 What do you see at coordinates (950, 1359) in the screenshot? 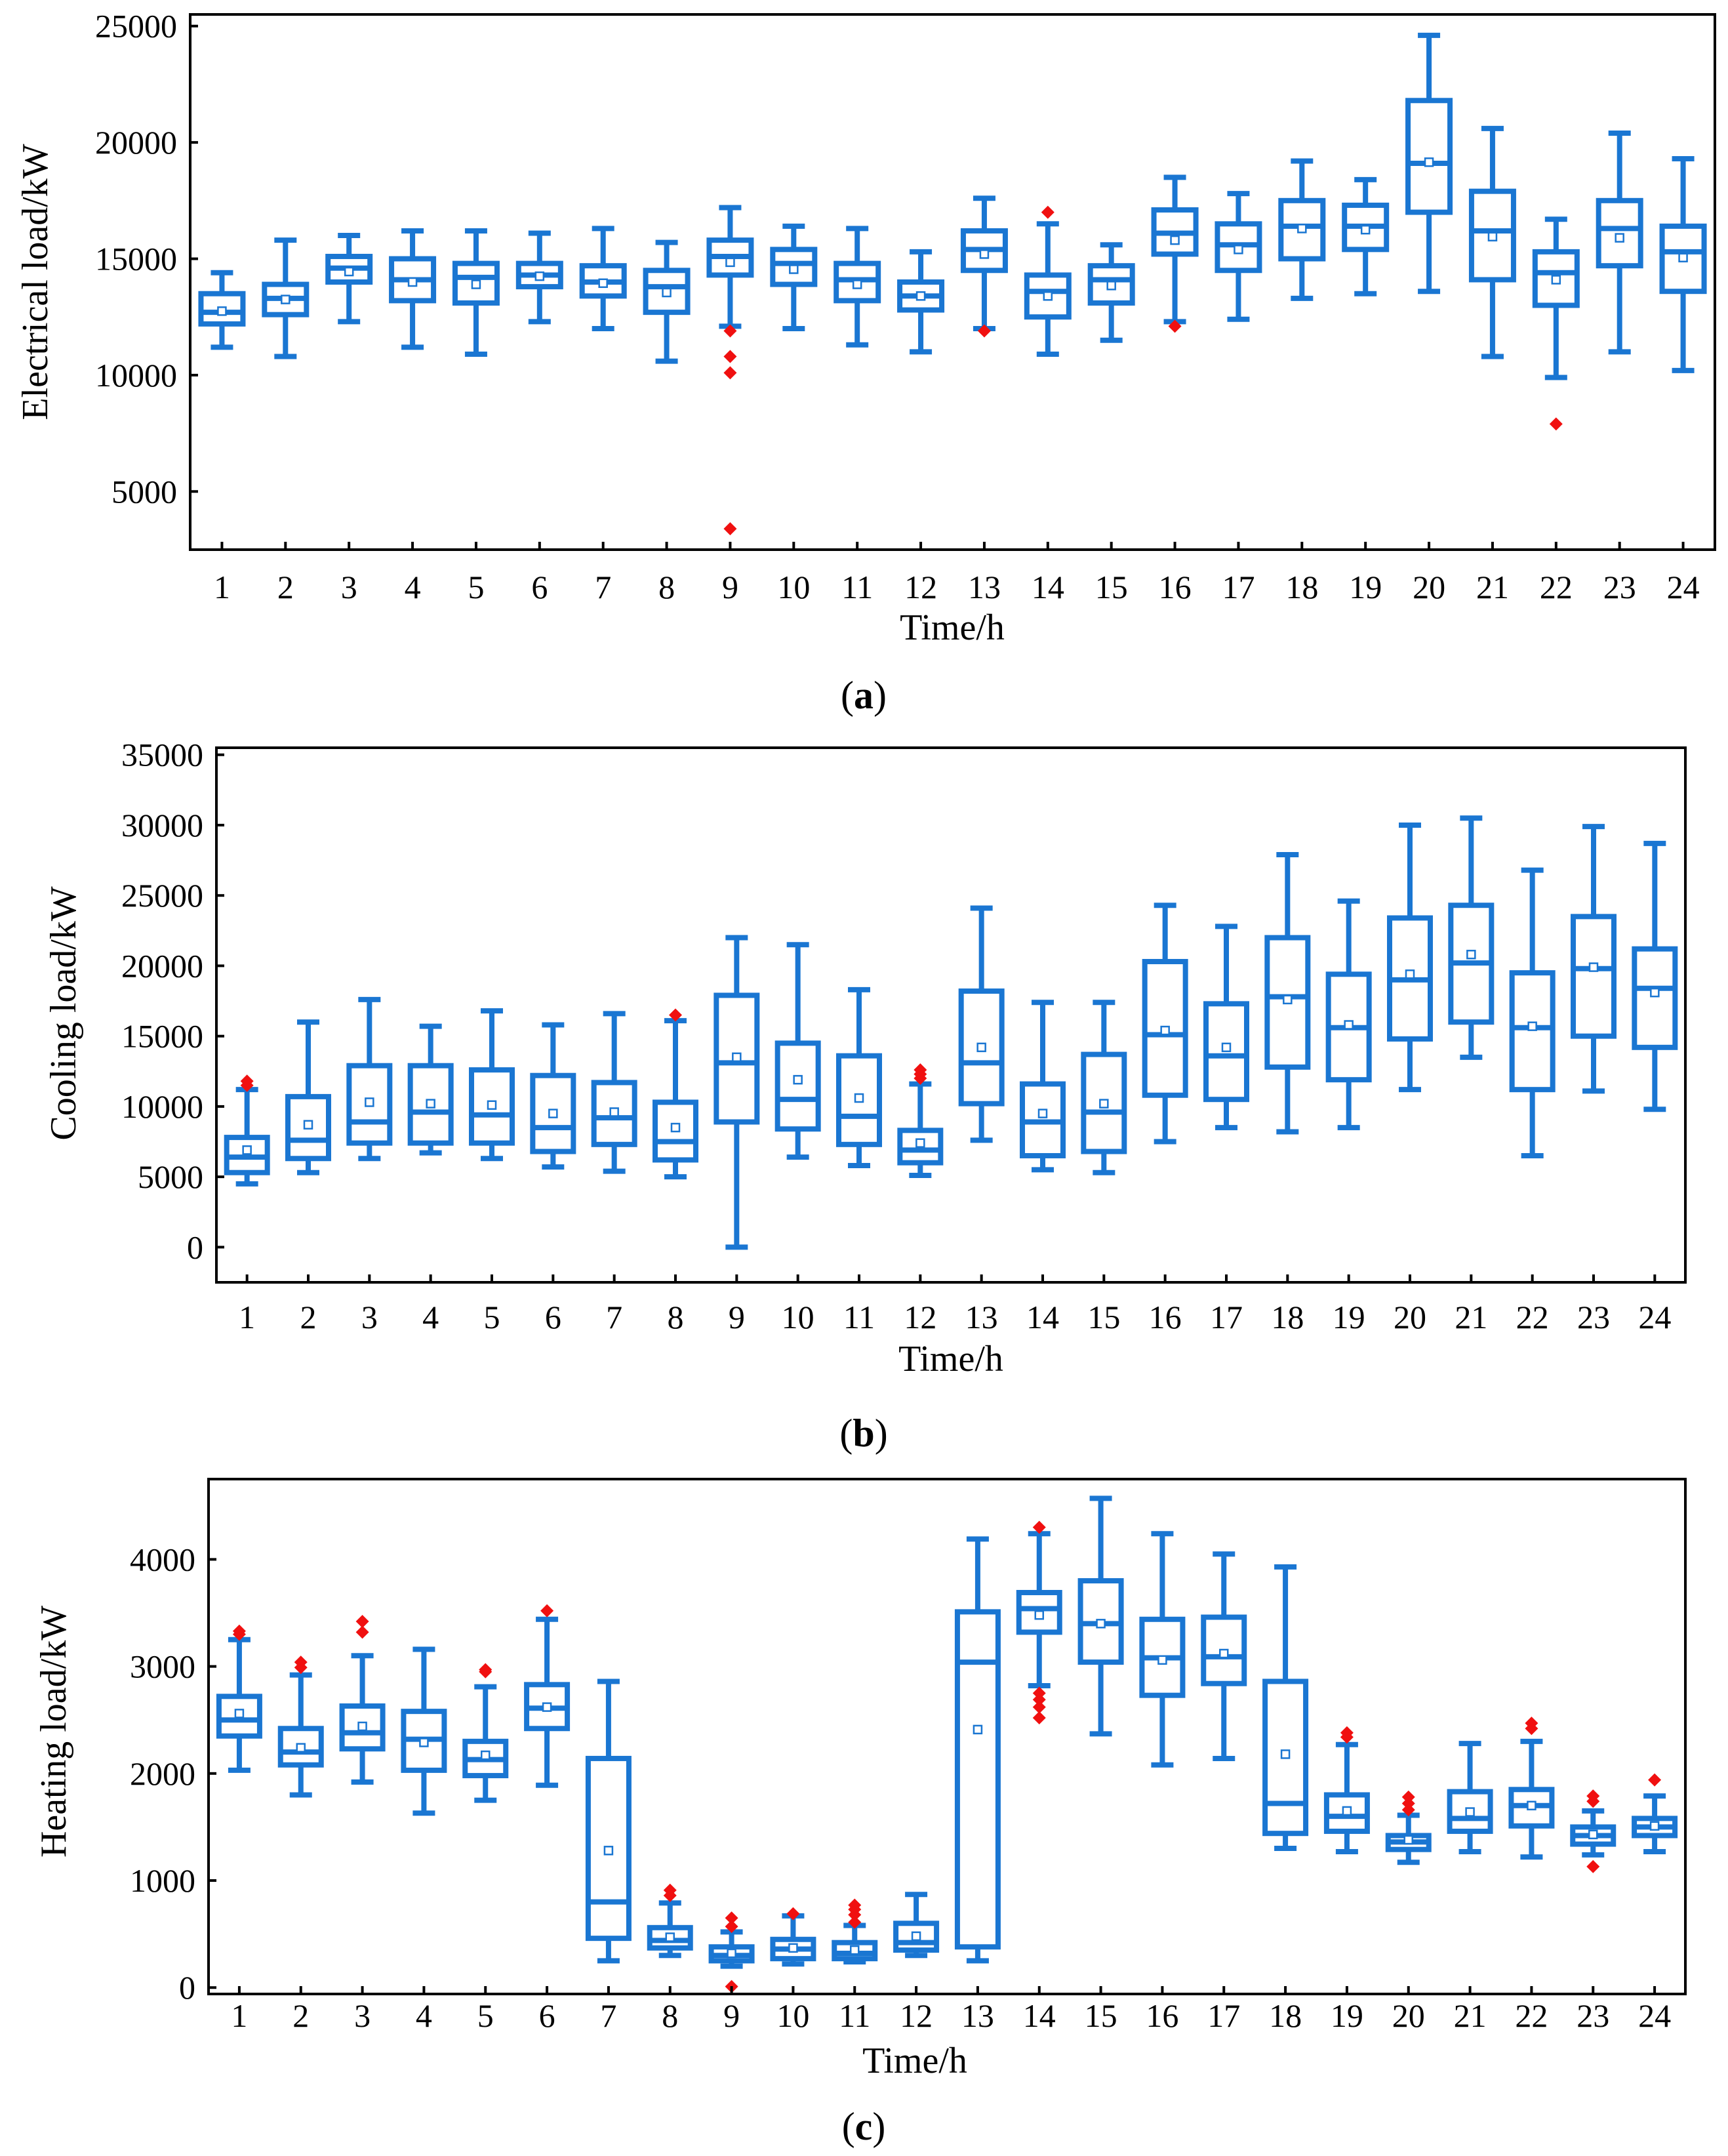
I see `x-axis-title-b: Time/h` at bounding box center [950, 1359].